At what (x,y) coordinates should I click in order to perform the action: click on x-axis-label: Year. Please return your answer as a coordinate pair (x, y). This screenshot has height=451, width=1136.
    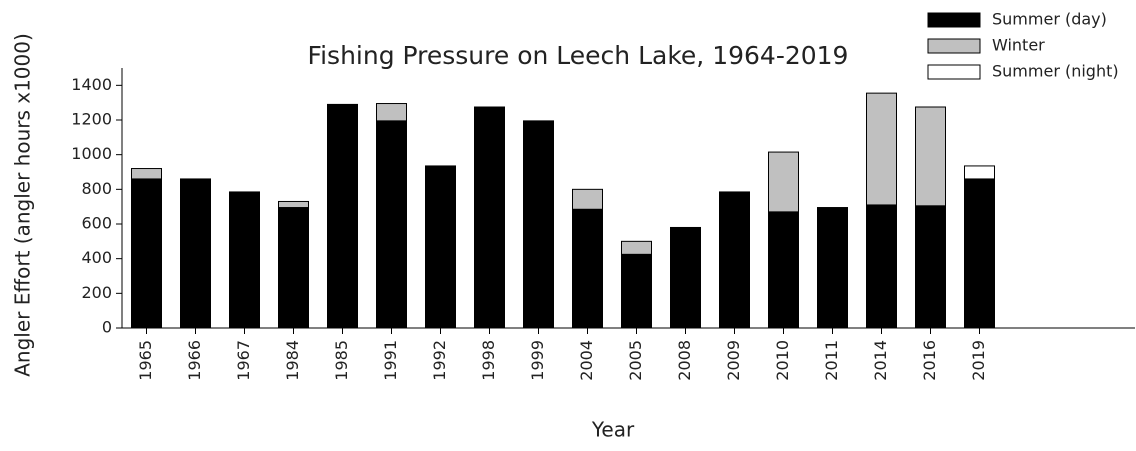
    Looking at the image, I should click on (613, 430).